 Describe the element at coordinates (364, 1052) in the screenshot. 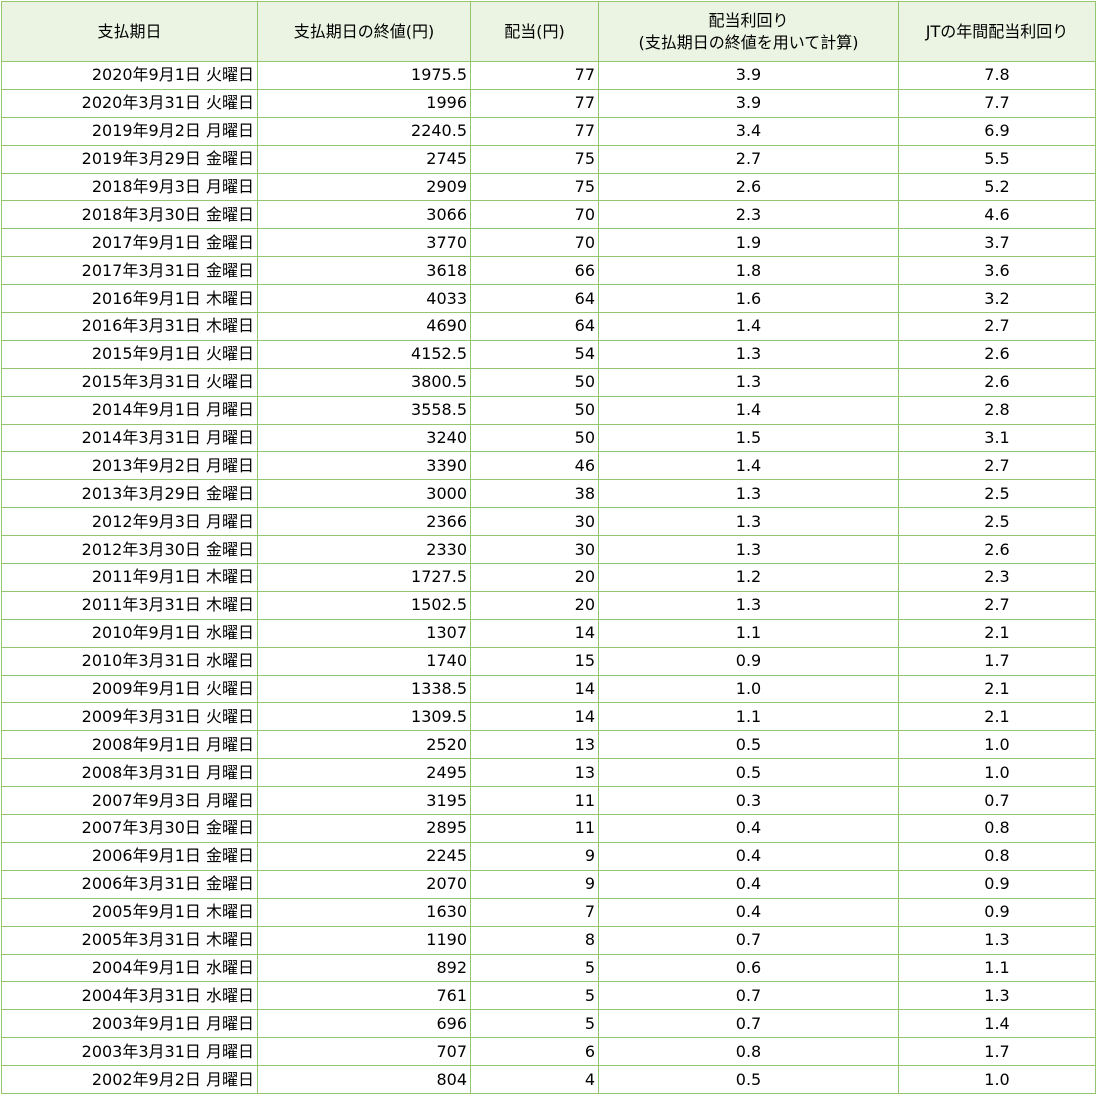

I see `table-cell: 707` at that location.